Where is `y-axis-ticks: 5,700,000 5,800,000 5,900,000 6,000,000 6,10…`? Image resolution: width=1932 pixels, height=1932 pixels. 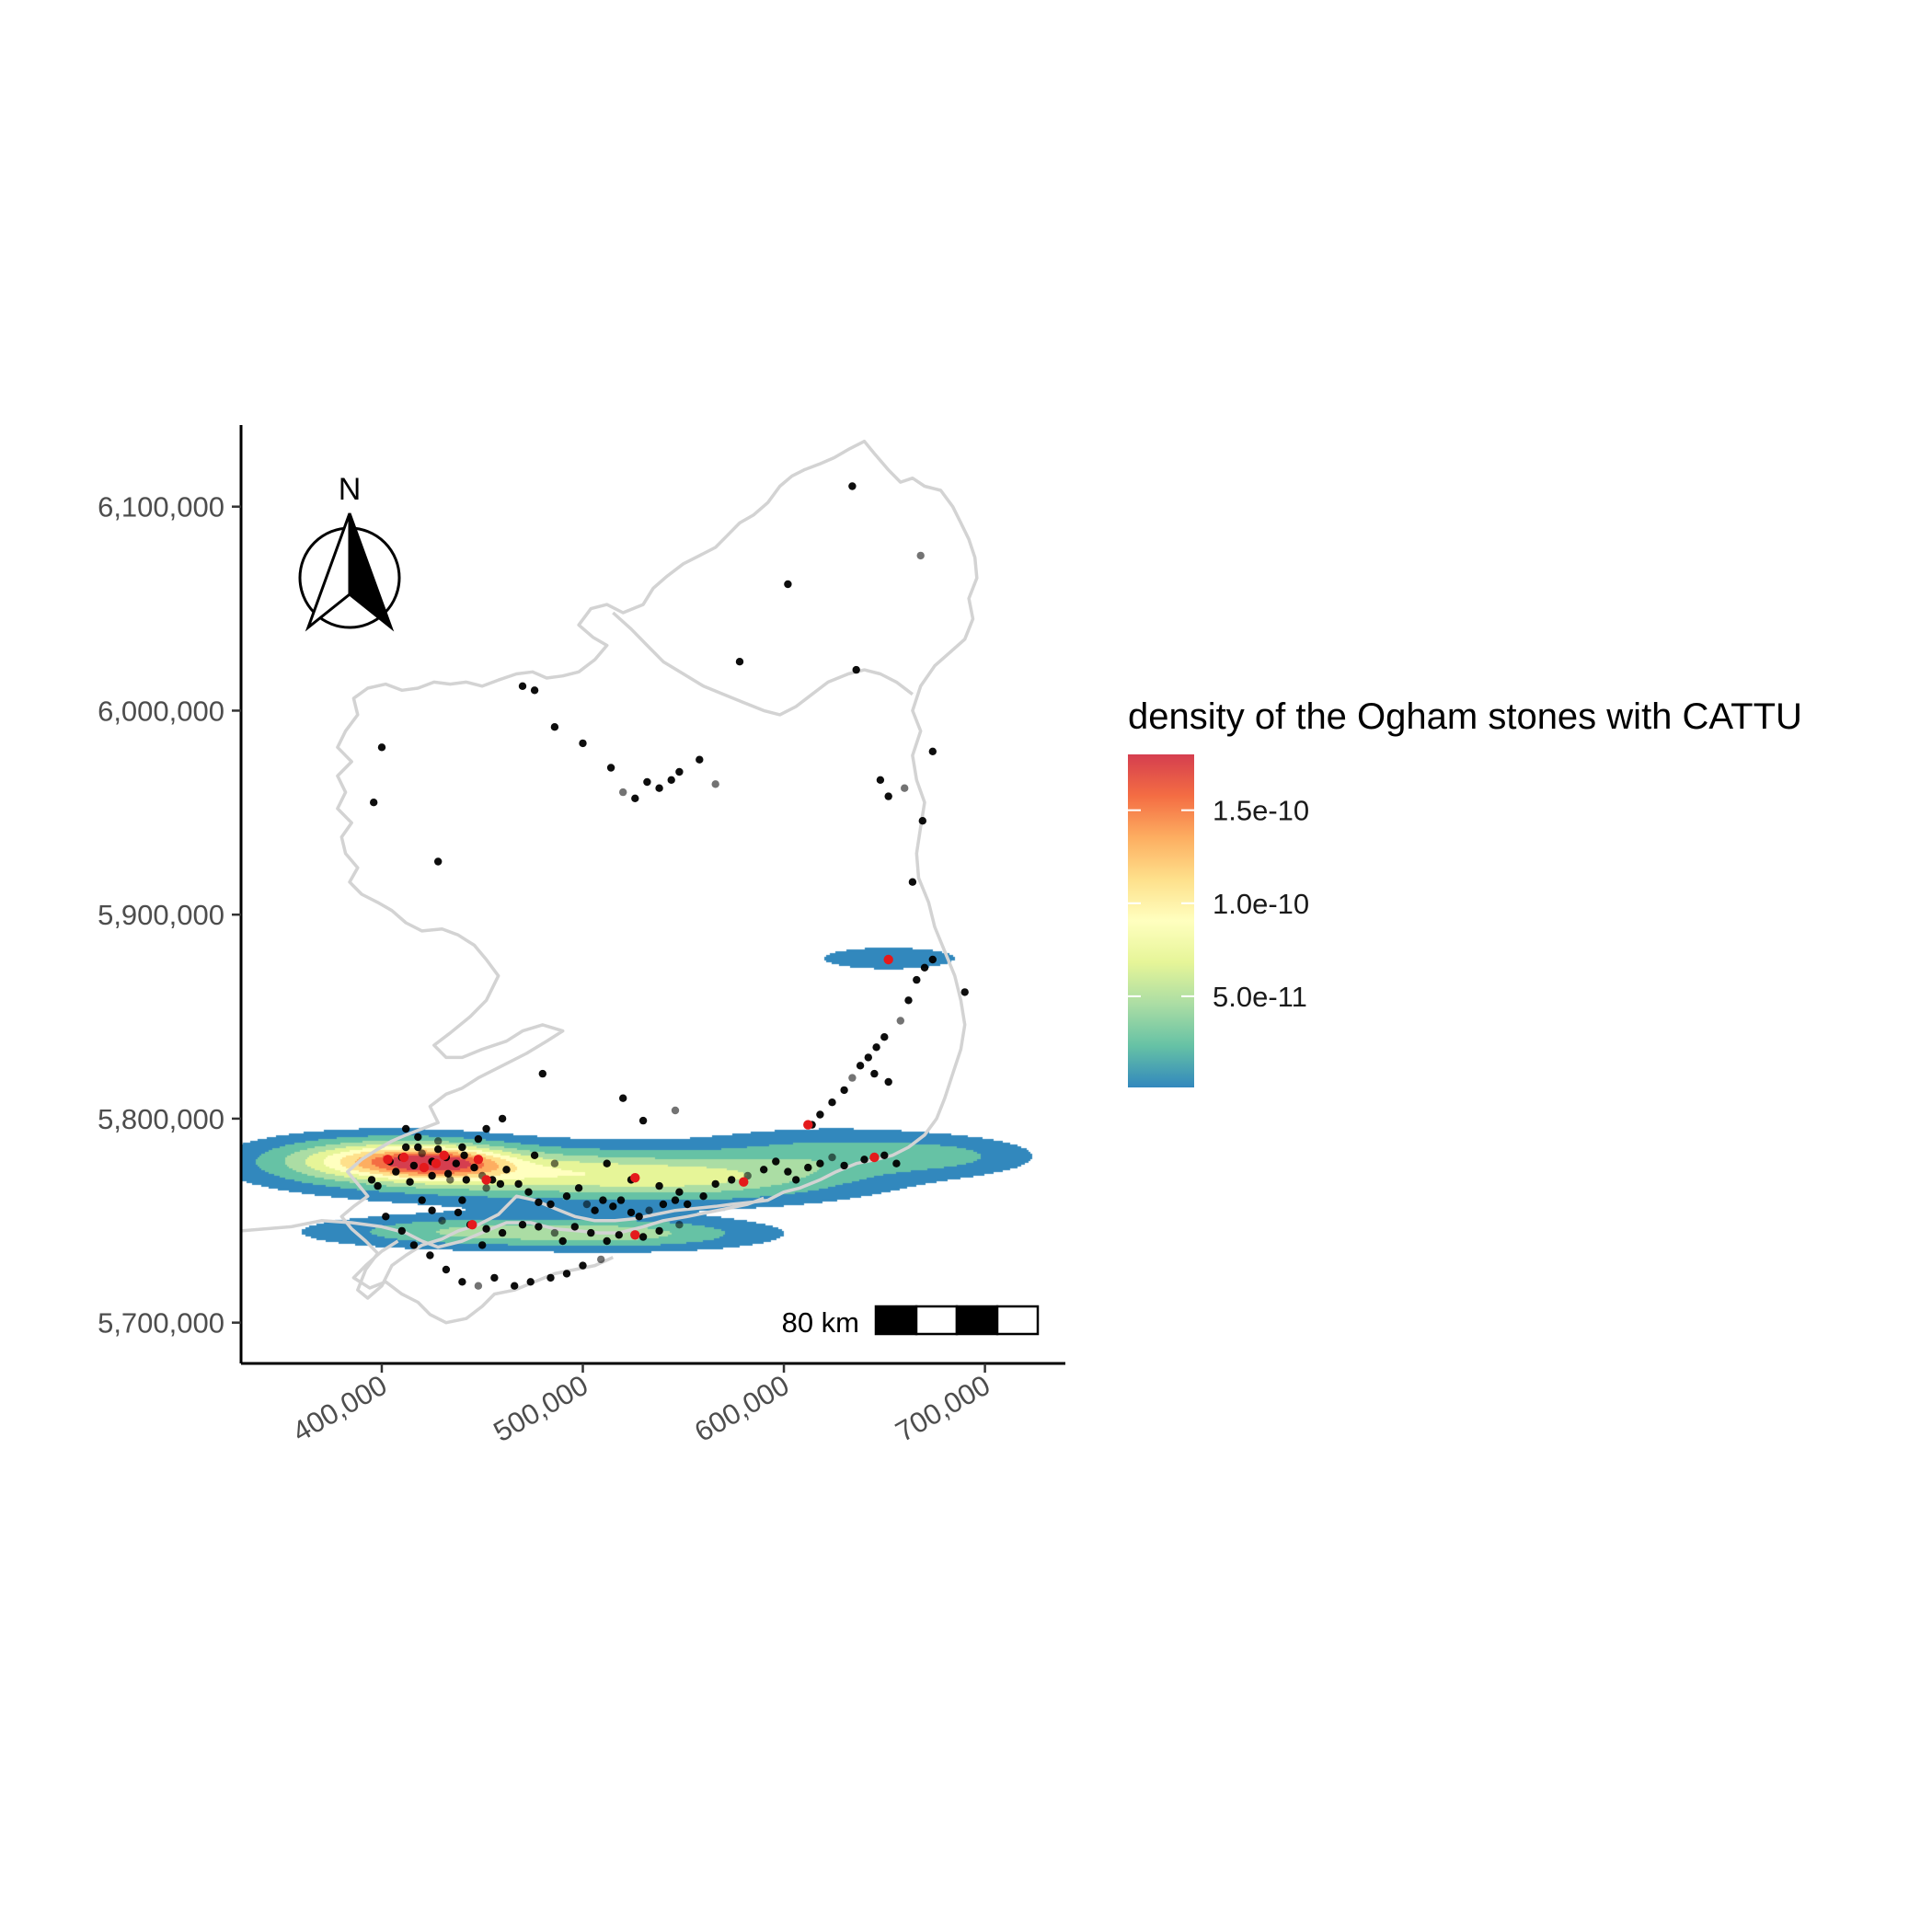 y-axis-ticks: 5,700,000 5,800,000 5,900,000 6,000,000 6,10… is located at coordinates (169, 915).